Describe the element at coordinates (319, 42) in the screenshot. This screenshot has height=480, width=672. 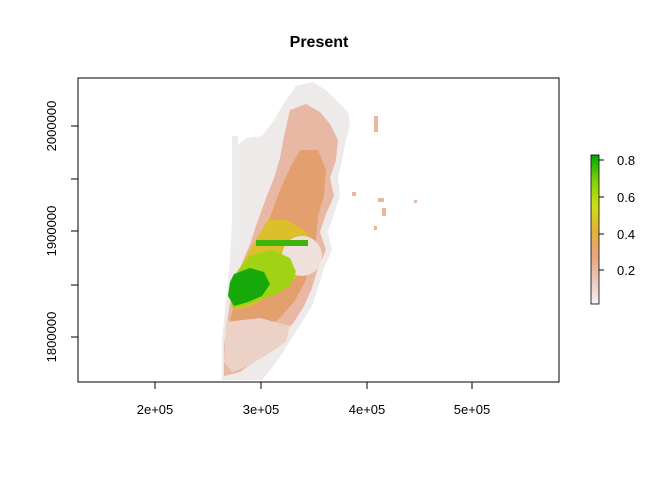
I see `plot-title: Present` at that location.